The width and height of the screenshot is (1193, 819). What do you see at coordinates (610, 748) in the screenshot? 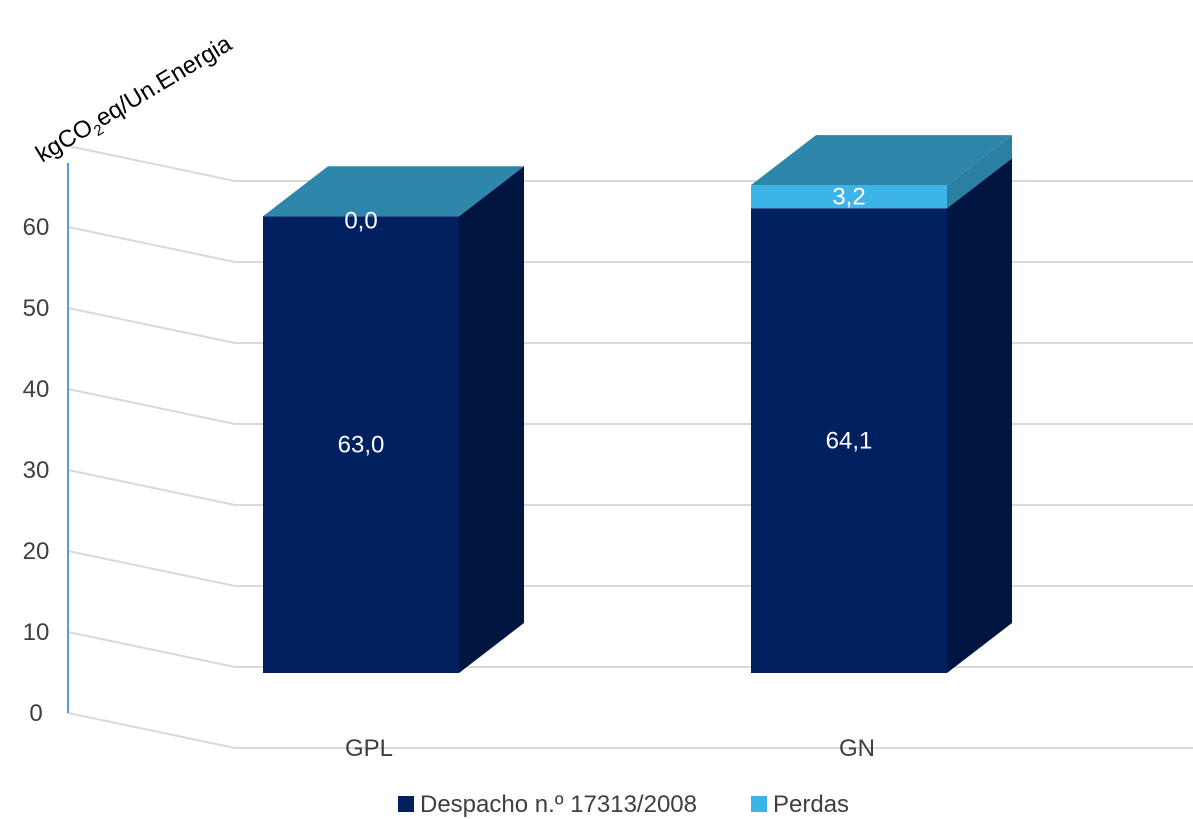
I see `x-axis-categories: GPL GN` at bounding box center [610, 748].